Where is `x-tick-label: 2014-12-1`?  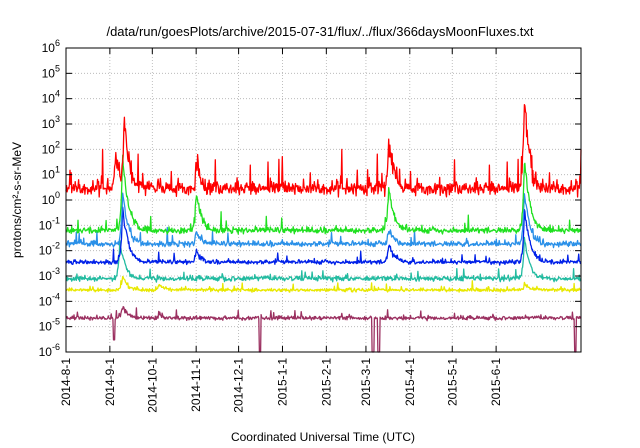
x-tick-label: 2014-12-1 is located at coordinates (239, 385).